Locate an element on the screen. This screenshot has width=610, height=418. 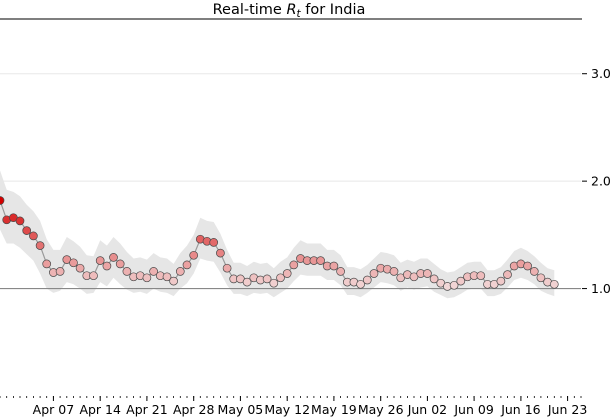
x-tick-label: May 26 is located at coordinates (381, 409).